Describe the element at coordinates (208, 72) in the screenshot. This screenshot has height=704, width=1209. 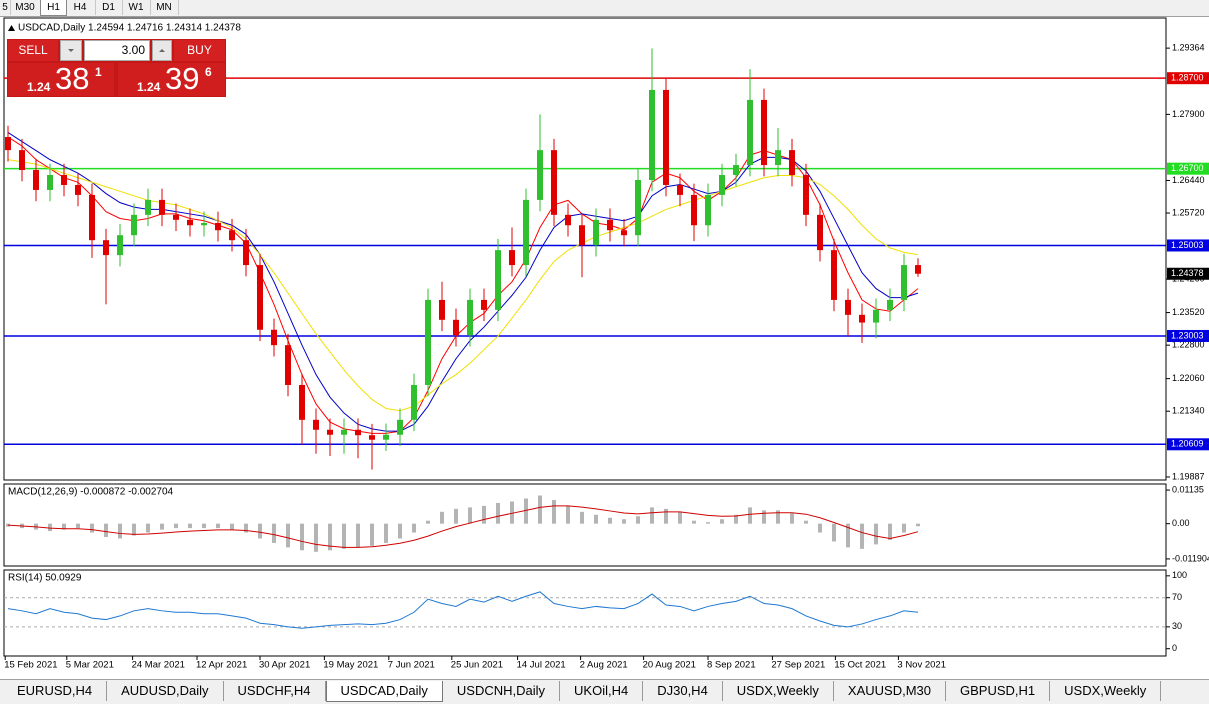
I see `buy-fraction: 6` at that location.